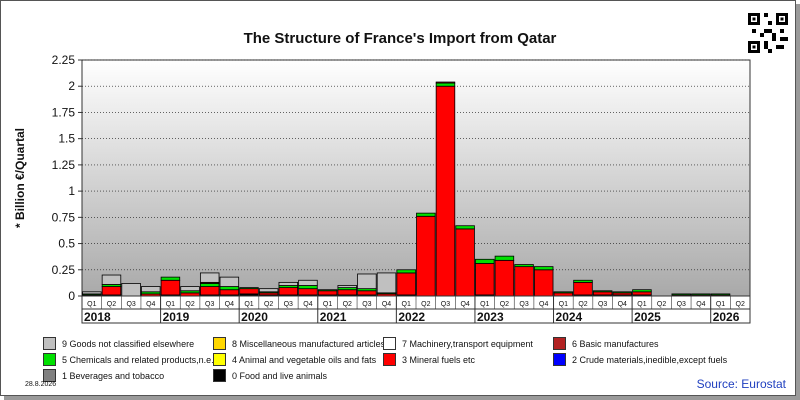 The image size is (800, 400). What do you see at coordinates (647, 317) in the screenshot?
I see `year-label: 2025` at bounding box center [647, 317].